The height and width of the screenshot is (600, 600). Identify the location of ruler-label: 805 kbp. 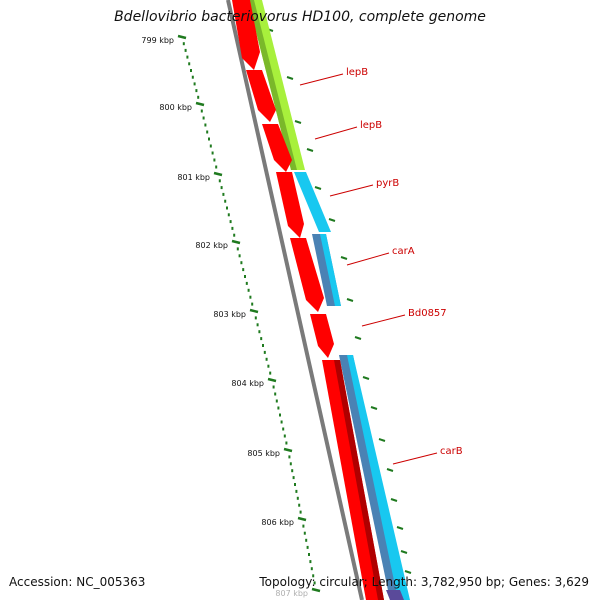
(263, 453).